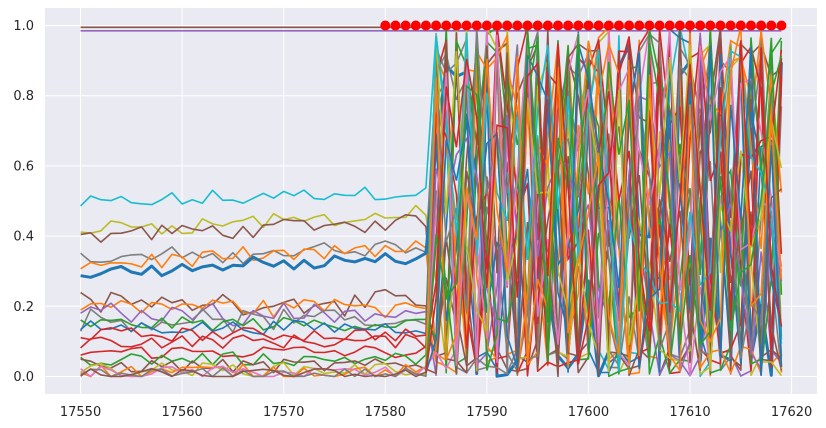 Image resolution: width=826 pixels, height=428 pixels. I want to click on x-tick-label: 17550, so click(80, 412).